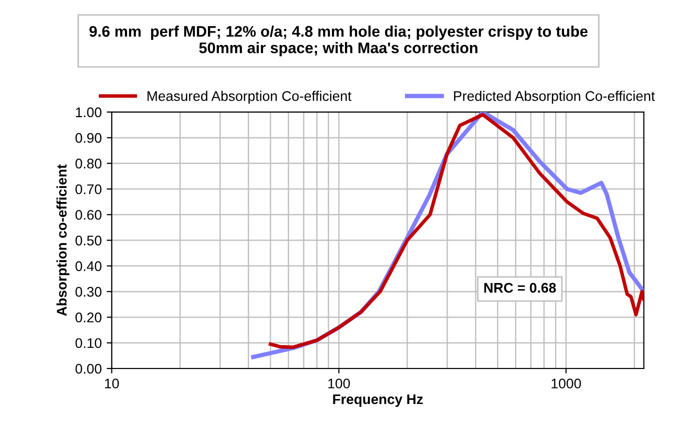 The height and width of the screenshot is (431, 677). Describe the element at coordinates (250, 97) in the screenshot. I see `legend-label: Measured Absorption Co-efficient` at that location.